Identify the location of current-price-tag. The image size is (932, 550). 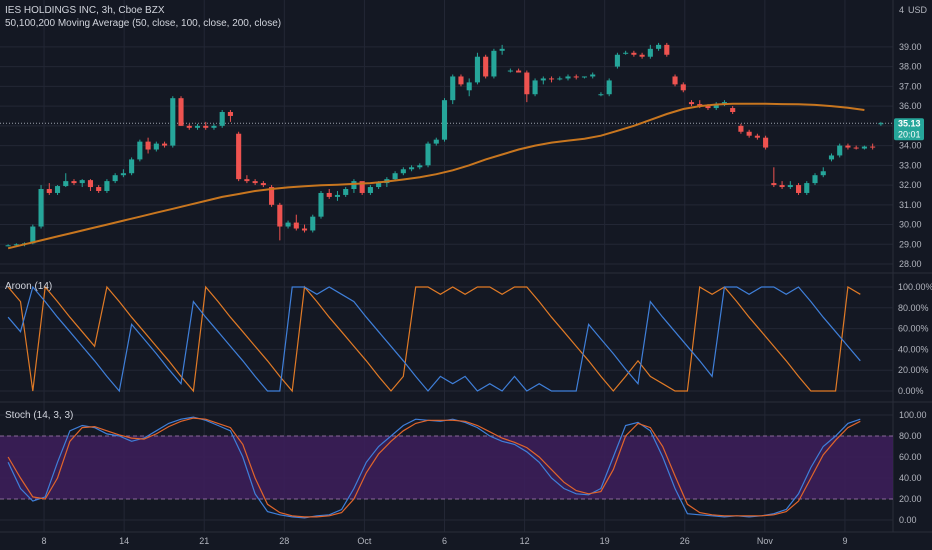
(909, 129).